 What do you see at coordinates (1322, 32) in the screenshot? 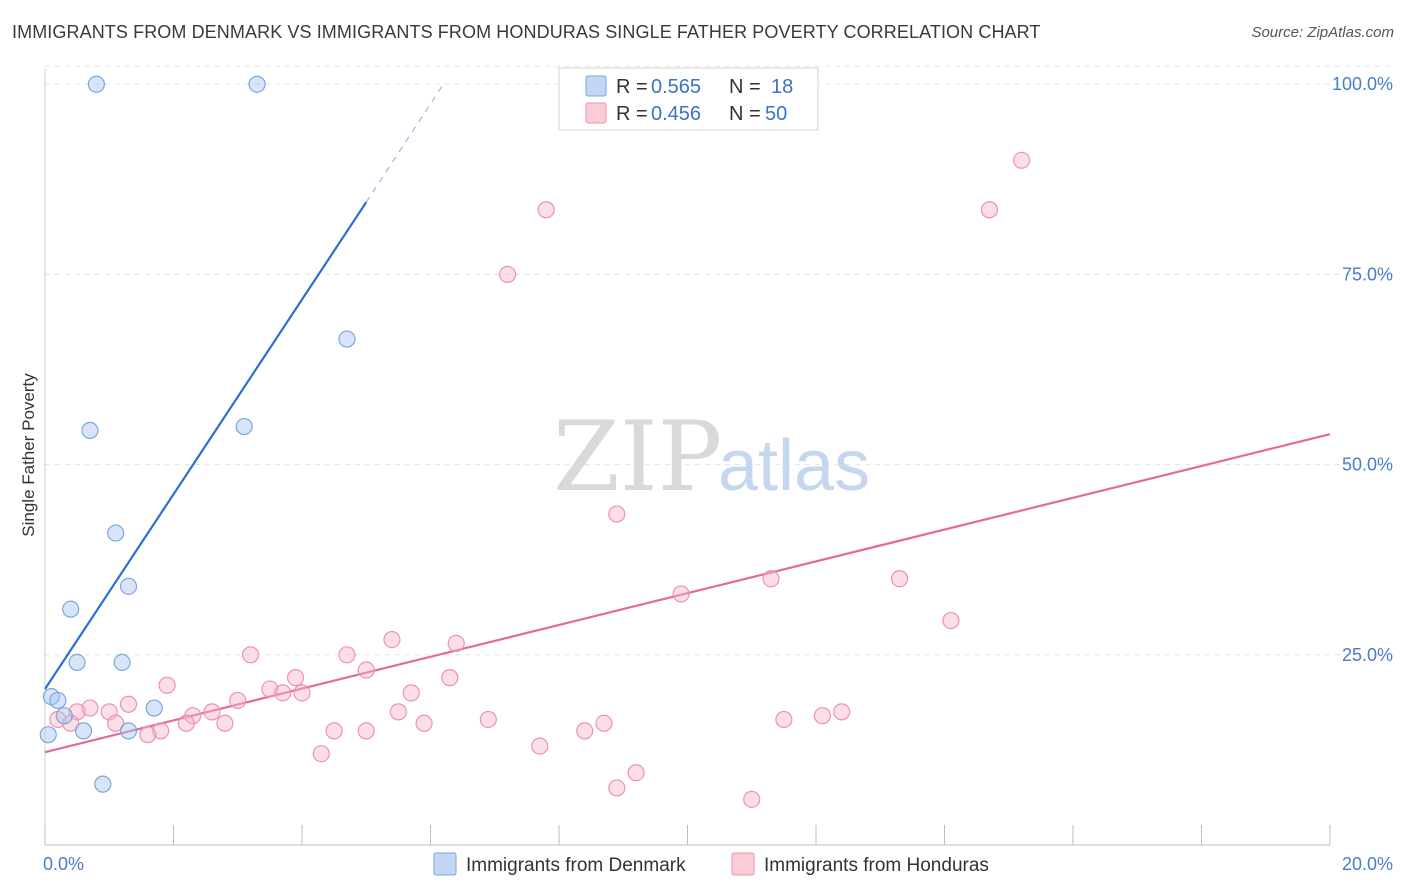
I see `source-credit: Source: ZipAtlas.com` at bounding box center [1322, 32].